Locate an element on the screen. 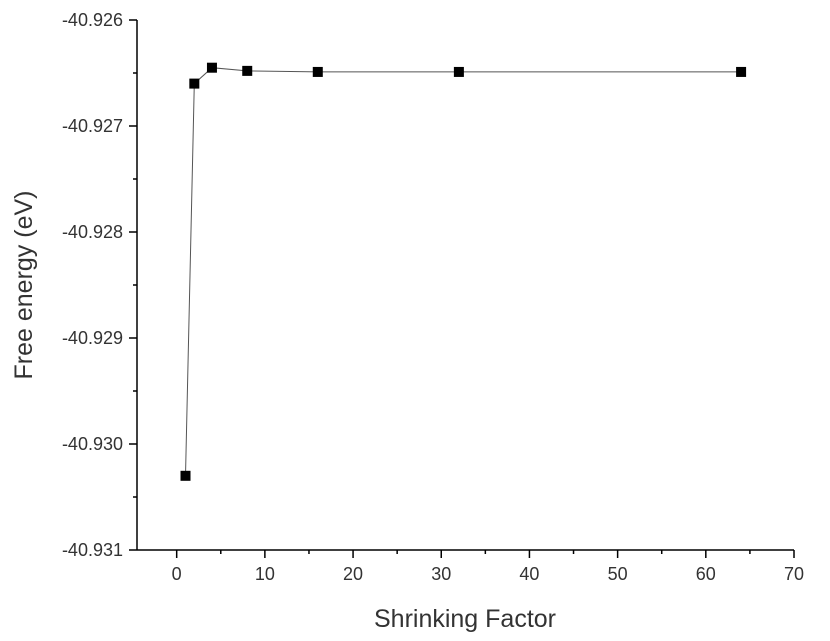  x-tick-label: 10 is located at coordinates (265, 574).